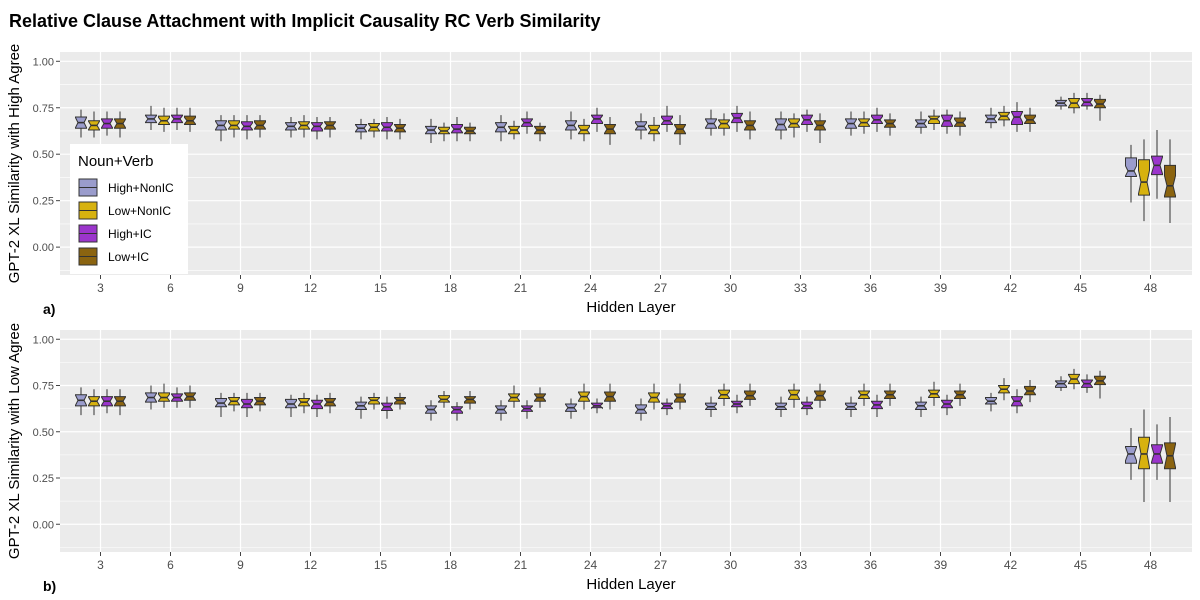 This screenshot has width=1200, height=600. I want to click on legend-item: Low+NonIC, so click(124, 210).